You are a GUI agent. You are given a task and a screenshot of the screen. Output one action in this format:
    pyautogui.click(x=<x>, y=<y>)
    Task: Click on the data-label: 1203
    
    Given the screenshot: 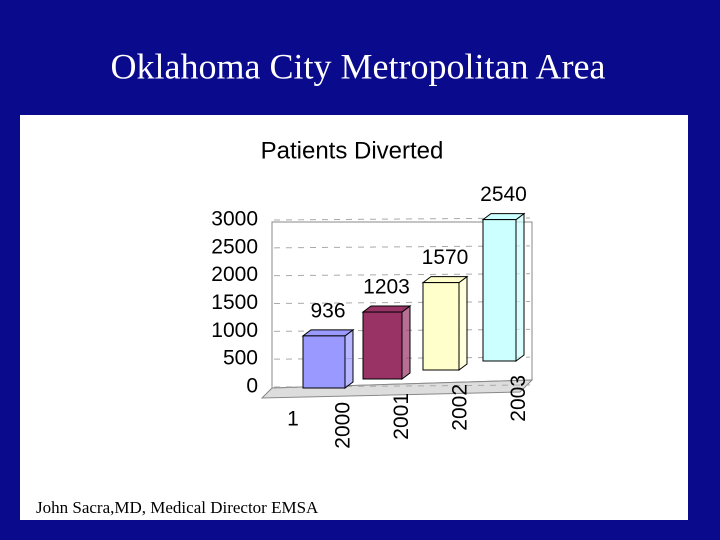 What is the action you would take?
    pyautogui.click(x=386, y=287)
    